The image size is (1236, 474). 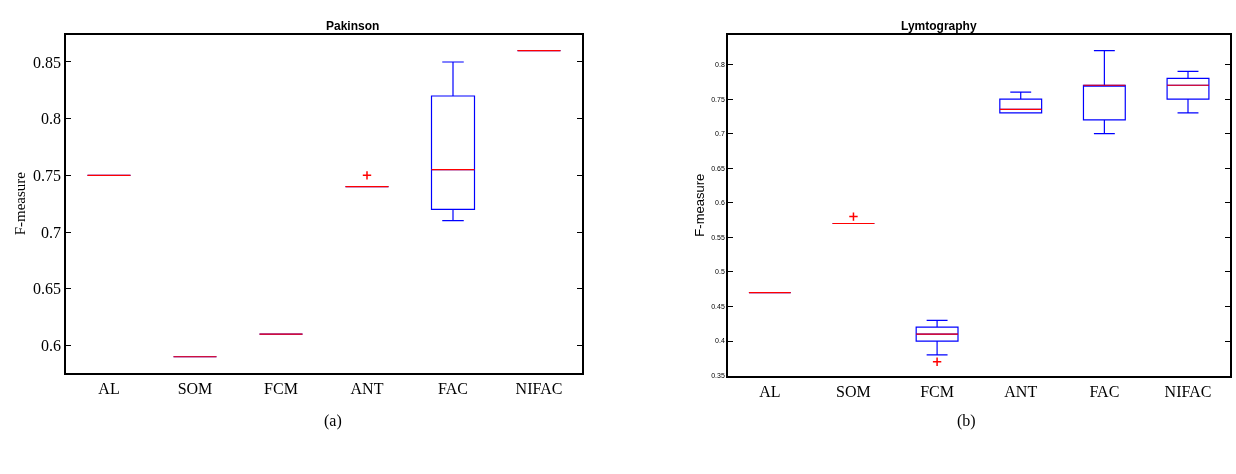 I want to click on y-tick-label: 0.6, so click(x=51, y=346).